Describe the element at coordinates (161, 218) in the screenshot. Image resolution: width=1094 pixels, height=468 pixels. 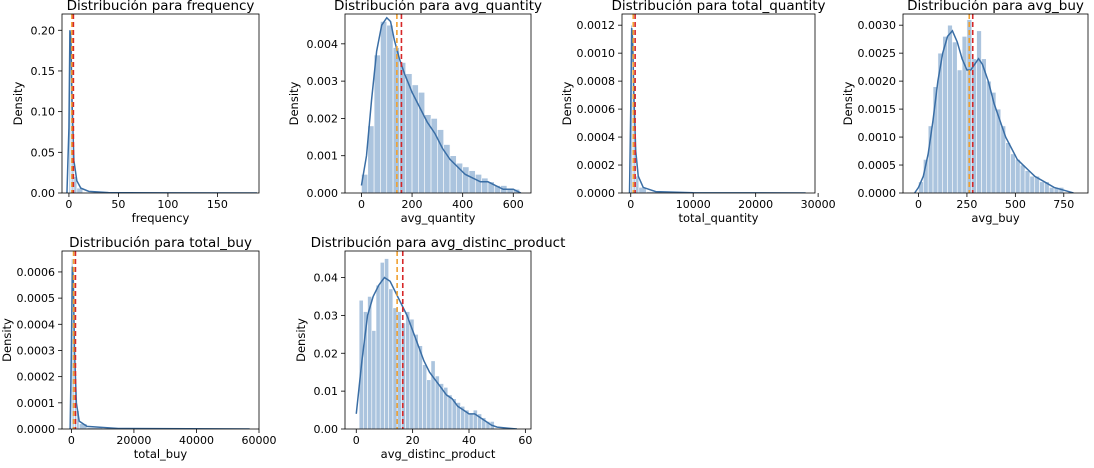
I see `x-axis-label: frequency` at that location.